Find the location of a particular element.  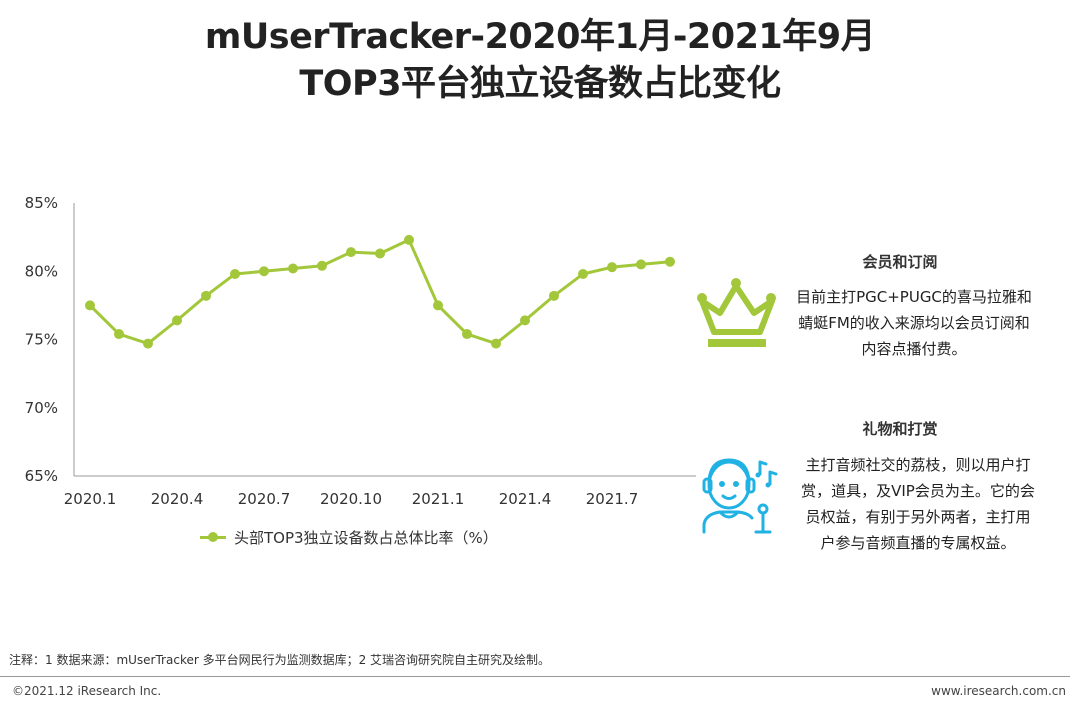

x-tick-label: 2021.7 is located at coordinates (612, 499).